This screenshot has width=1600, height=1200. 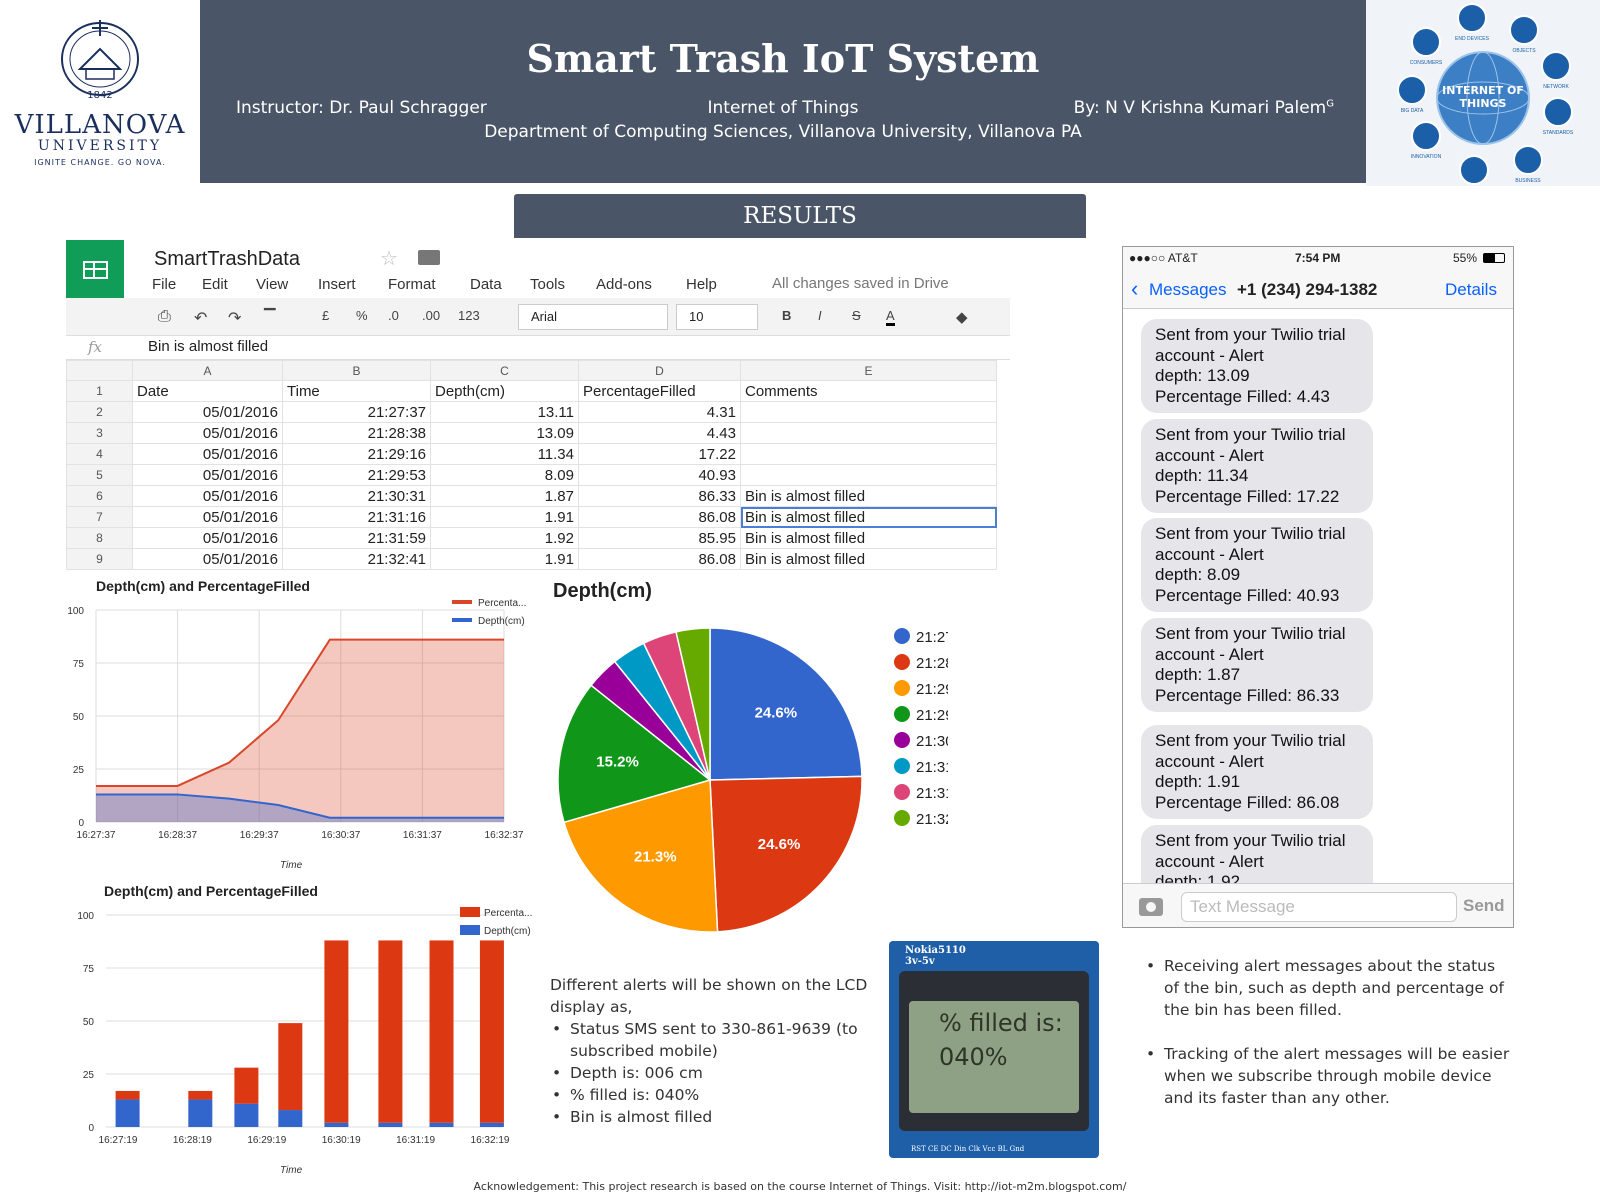 What do you see at coordinates (164, 284) in the screenshot?
I see `menu-file: File` at bounding box center [164, 284].